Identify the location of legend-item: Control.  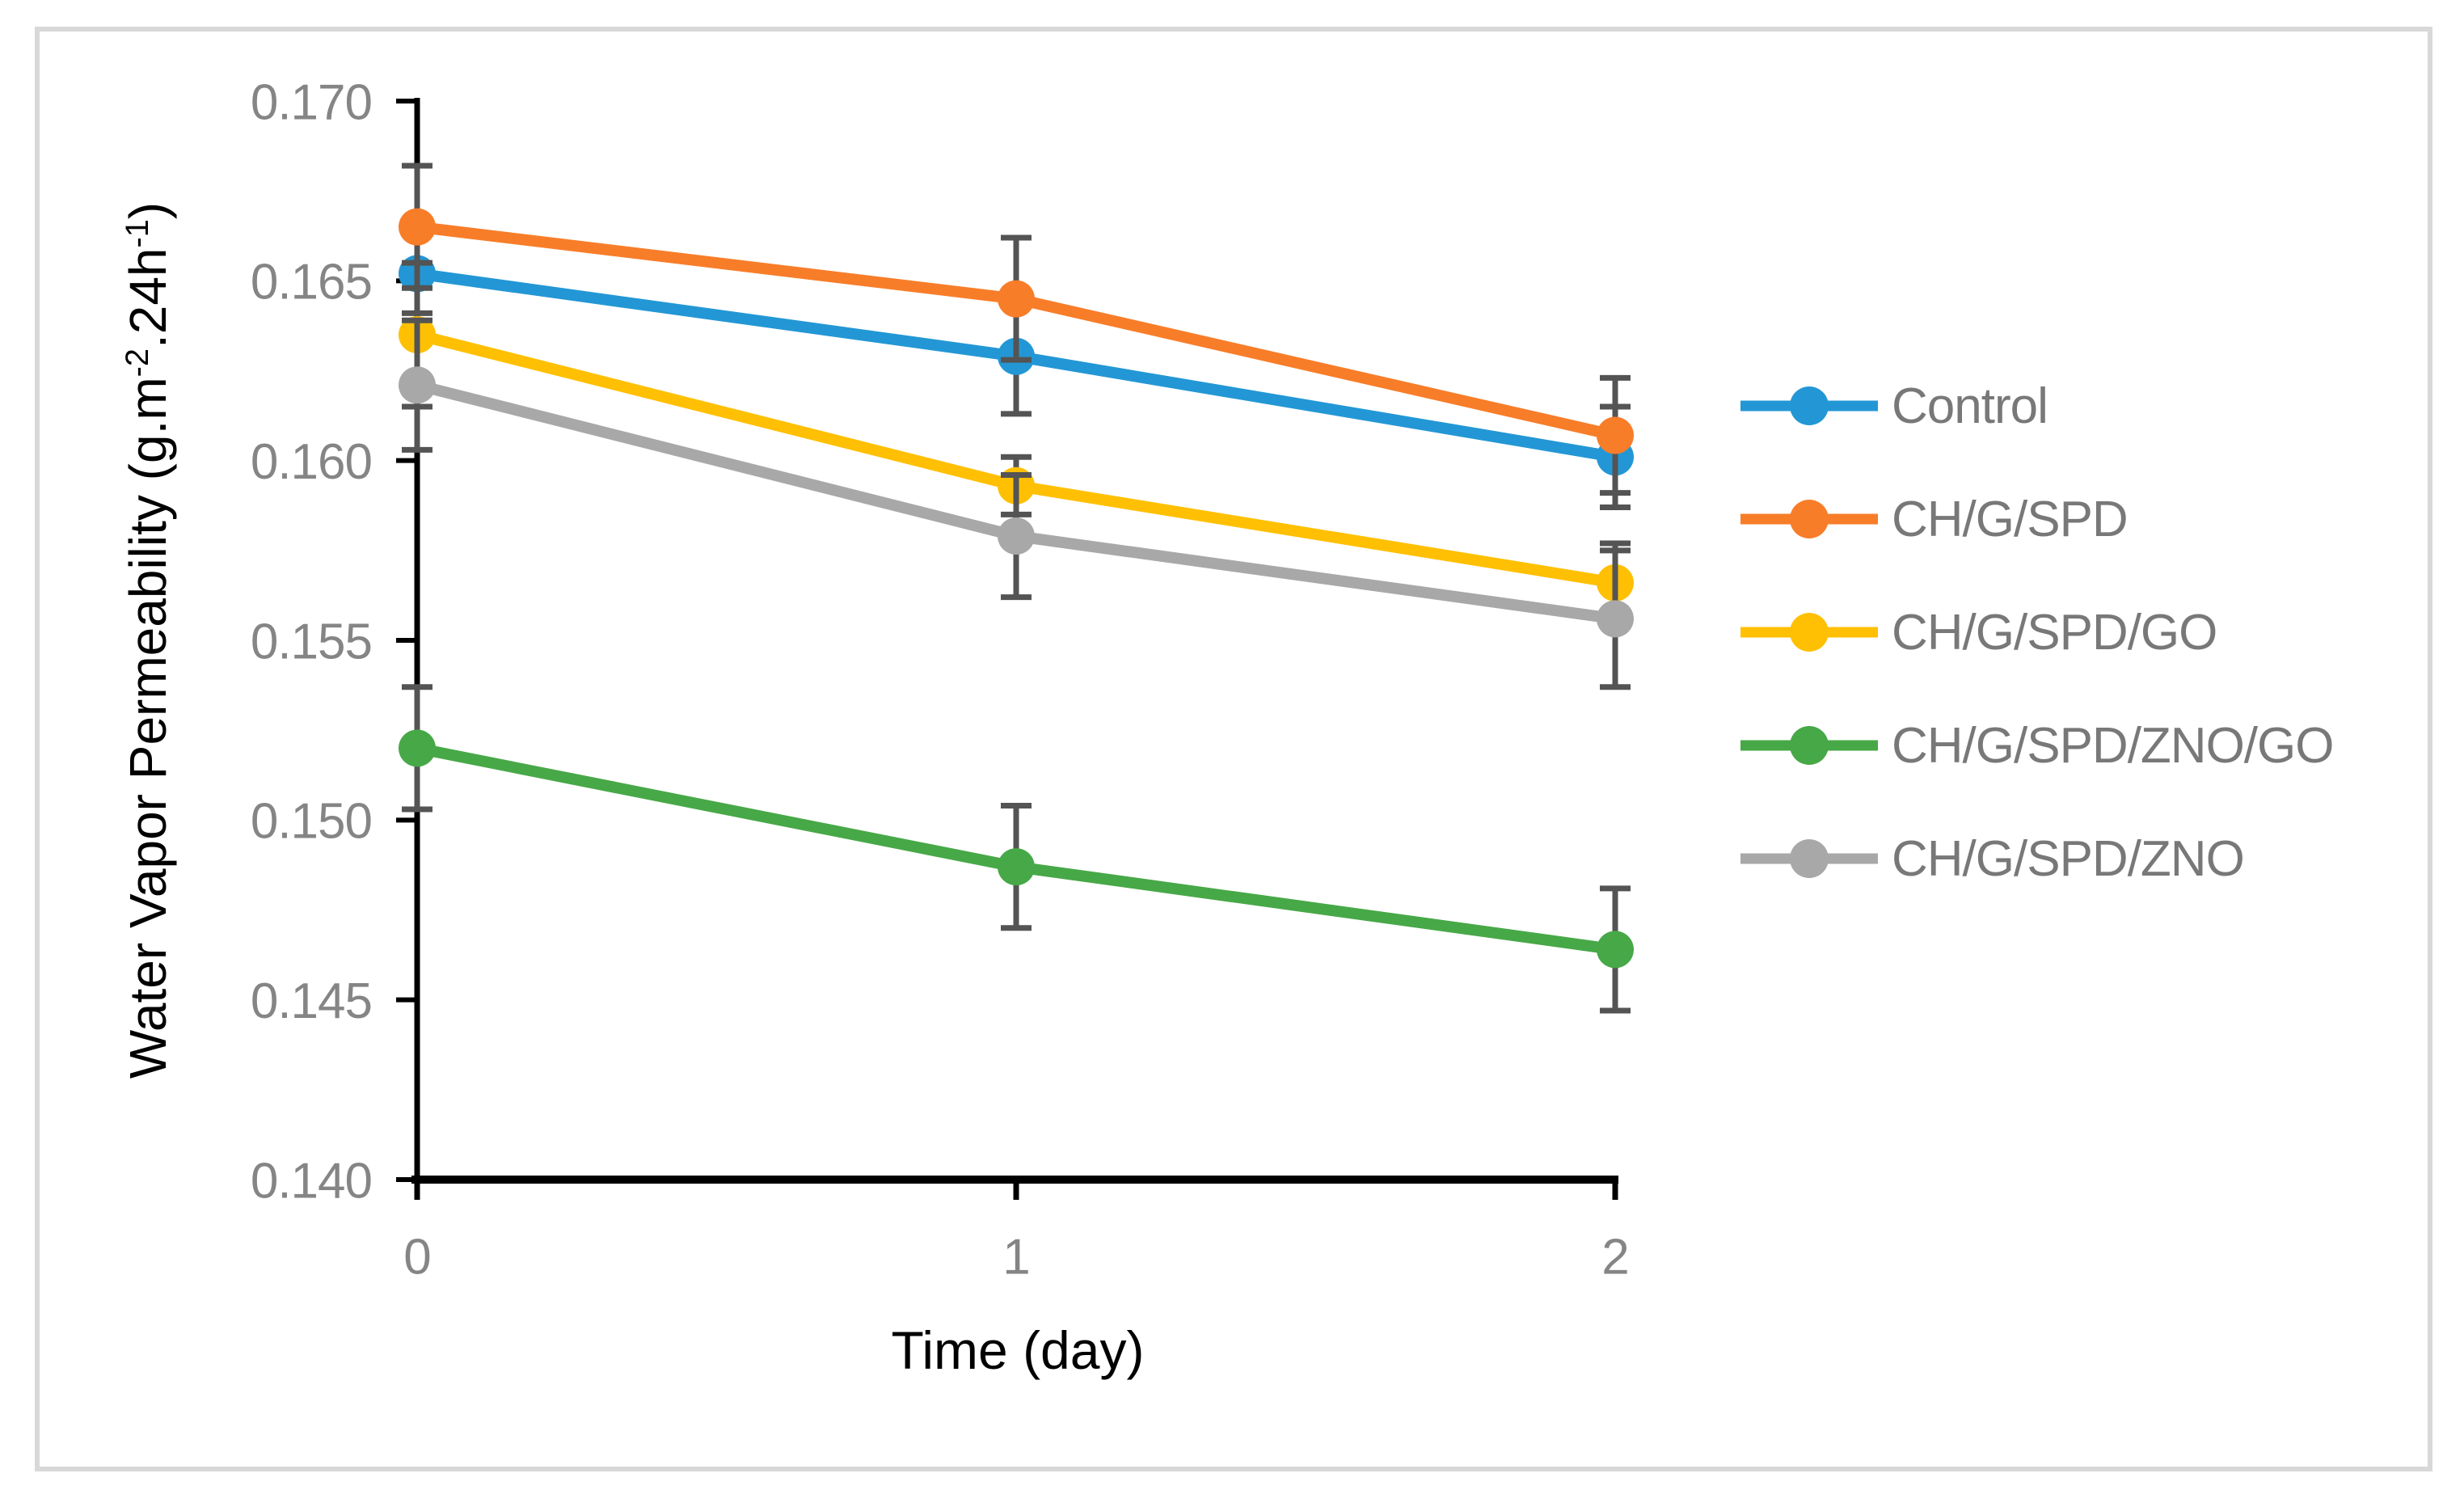
(2037, 406).